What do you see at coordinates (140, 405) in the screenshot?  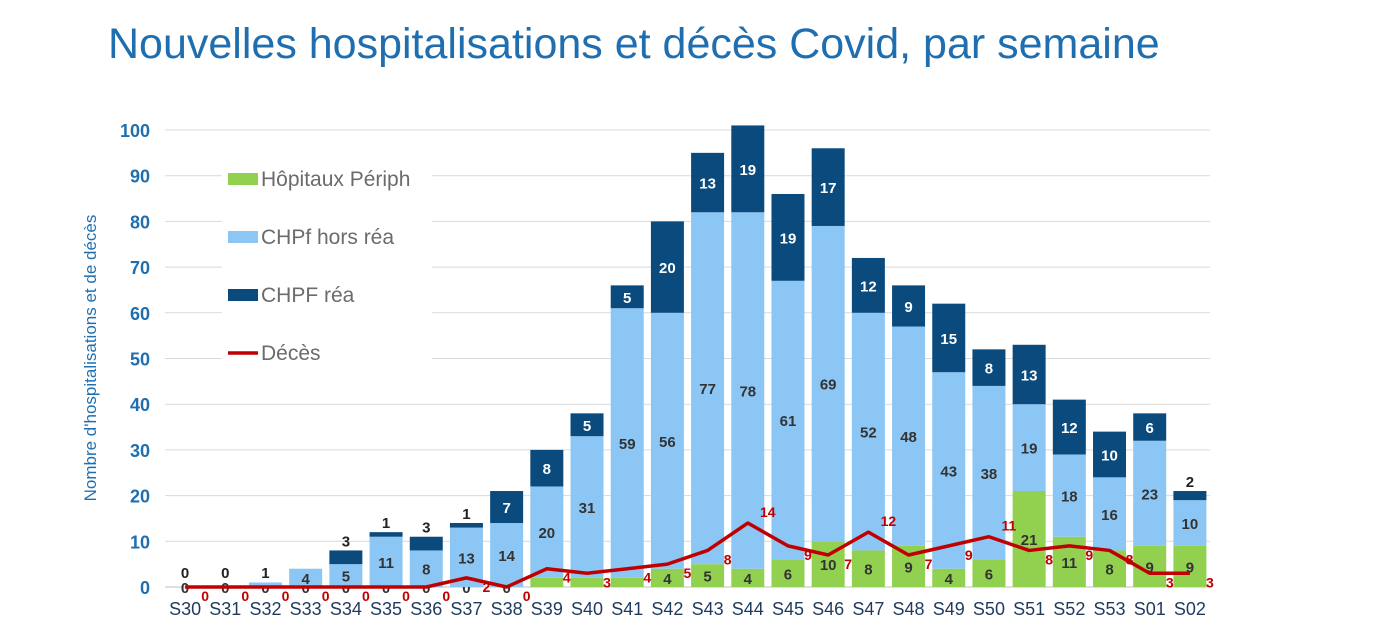 I see `y-tick-label: 40` at bounding box center [140, 405].